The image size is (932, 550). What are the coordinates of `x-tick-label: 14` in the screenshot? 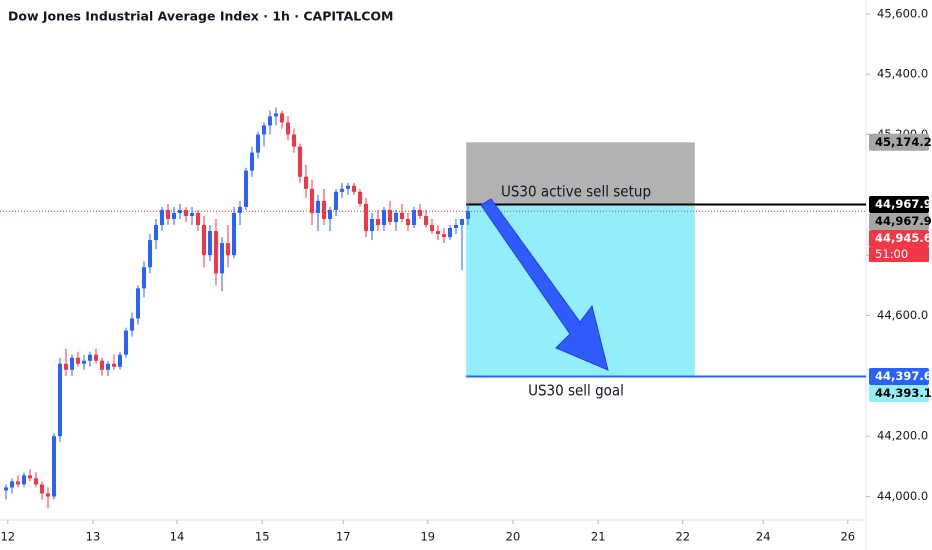 It's located at (177, 537).